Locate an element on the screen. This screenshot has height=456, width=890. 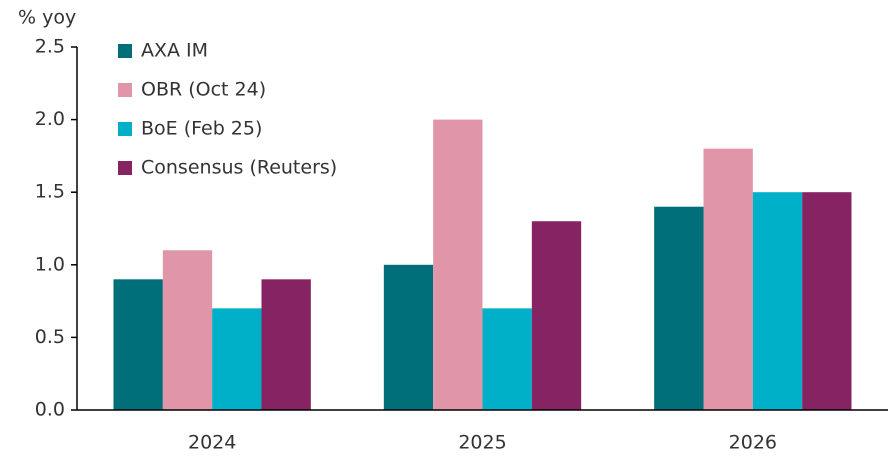
x-tick-label: 2026 is located at coordinates (753, 443).